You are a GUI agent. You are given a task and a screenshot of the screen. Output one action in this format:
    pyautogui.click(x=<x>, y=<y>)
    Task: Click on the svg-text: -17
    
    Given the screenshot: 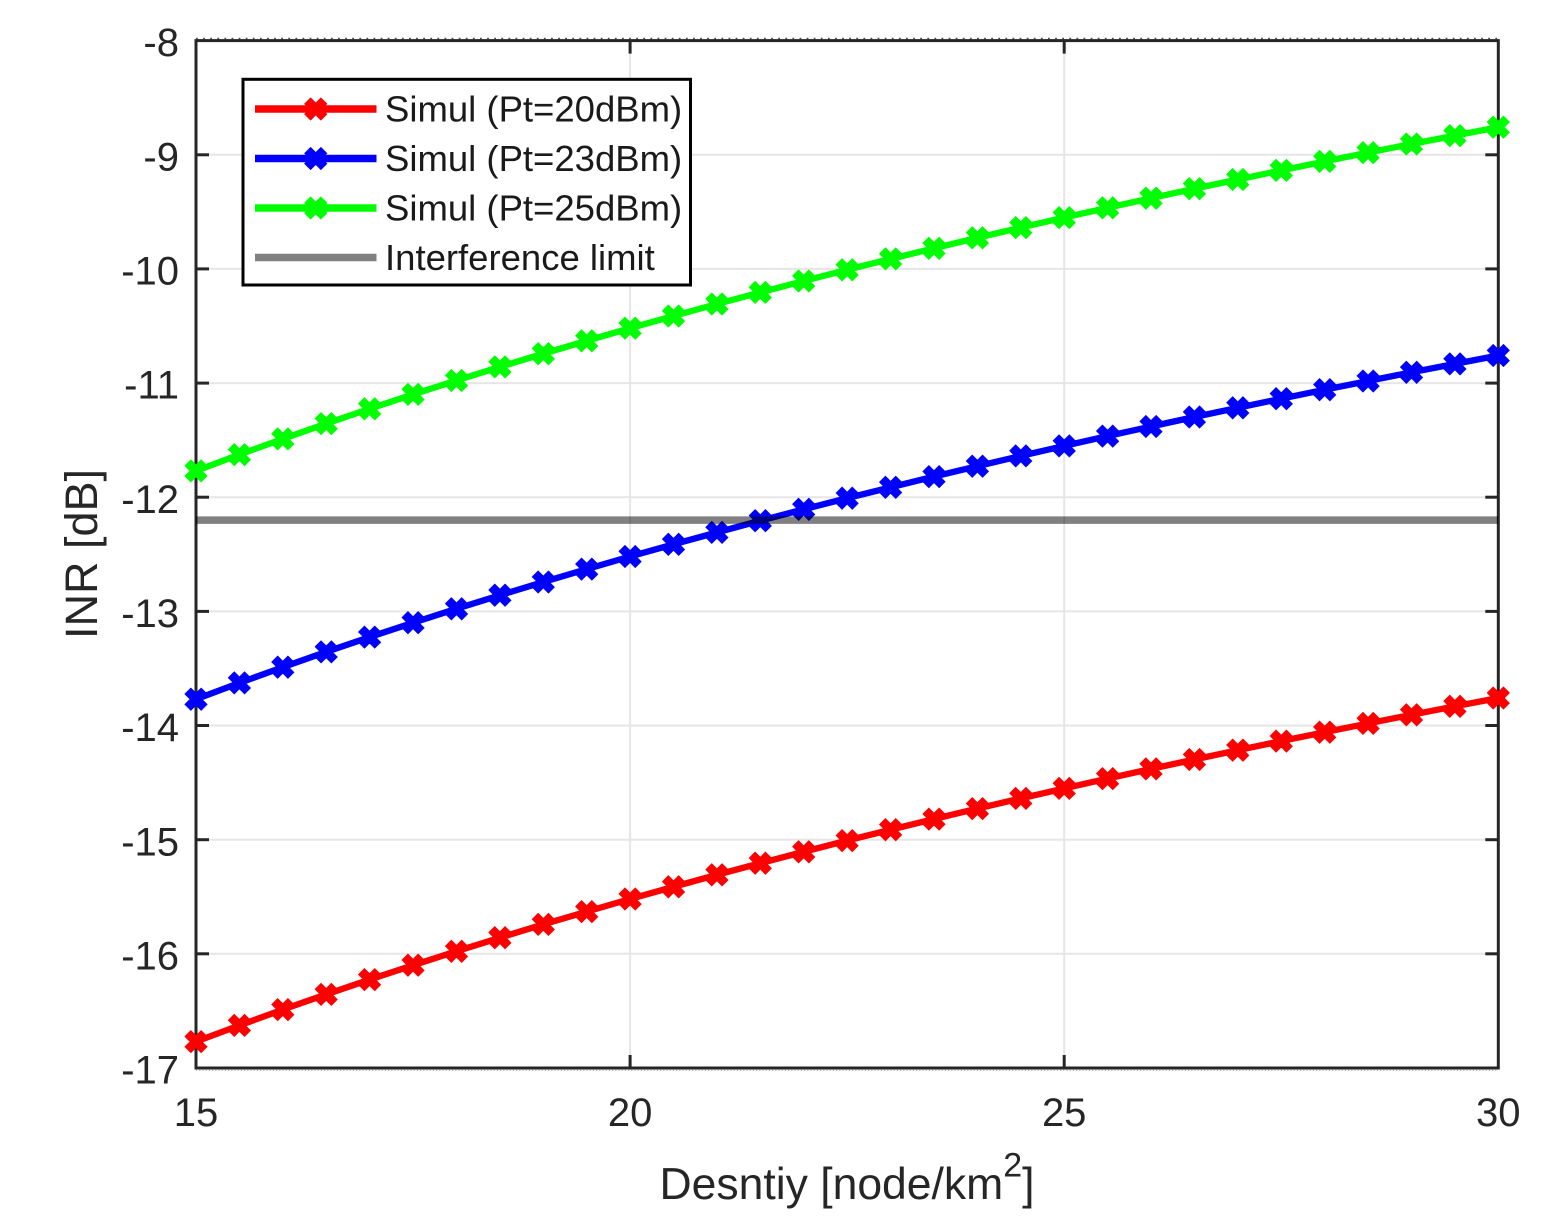 What is the action you would take?
    pyautogui.click(x=150, y=1071)
    